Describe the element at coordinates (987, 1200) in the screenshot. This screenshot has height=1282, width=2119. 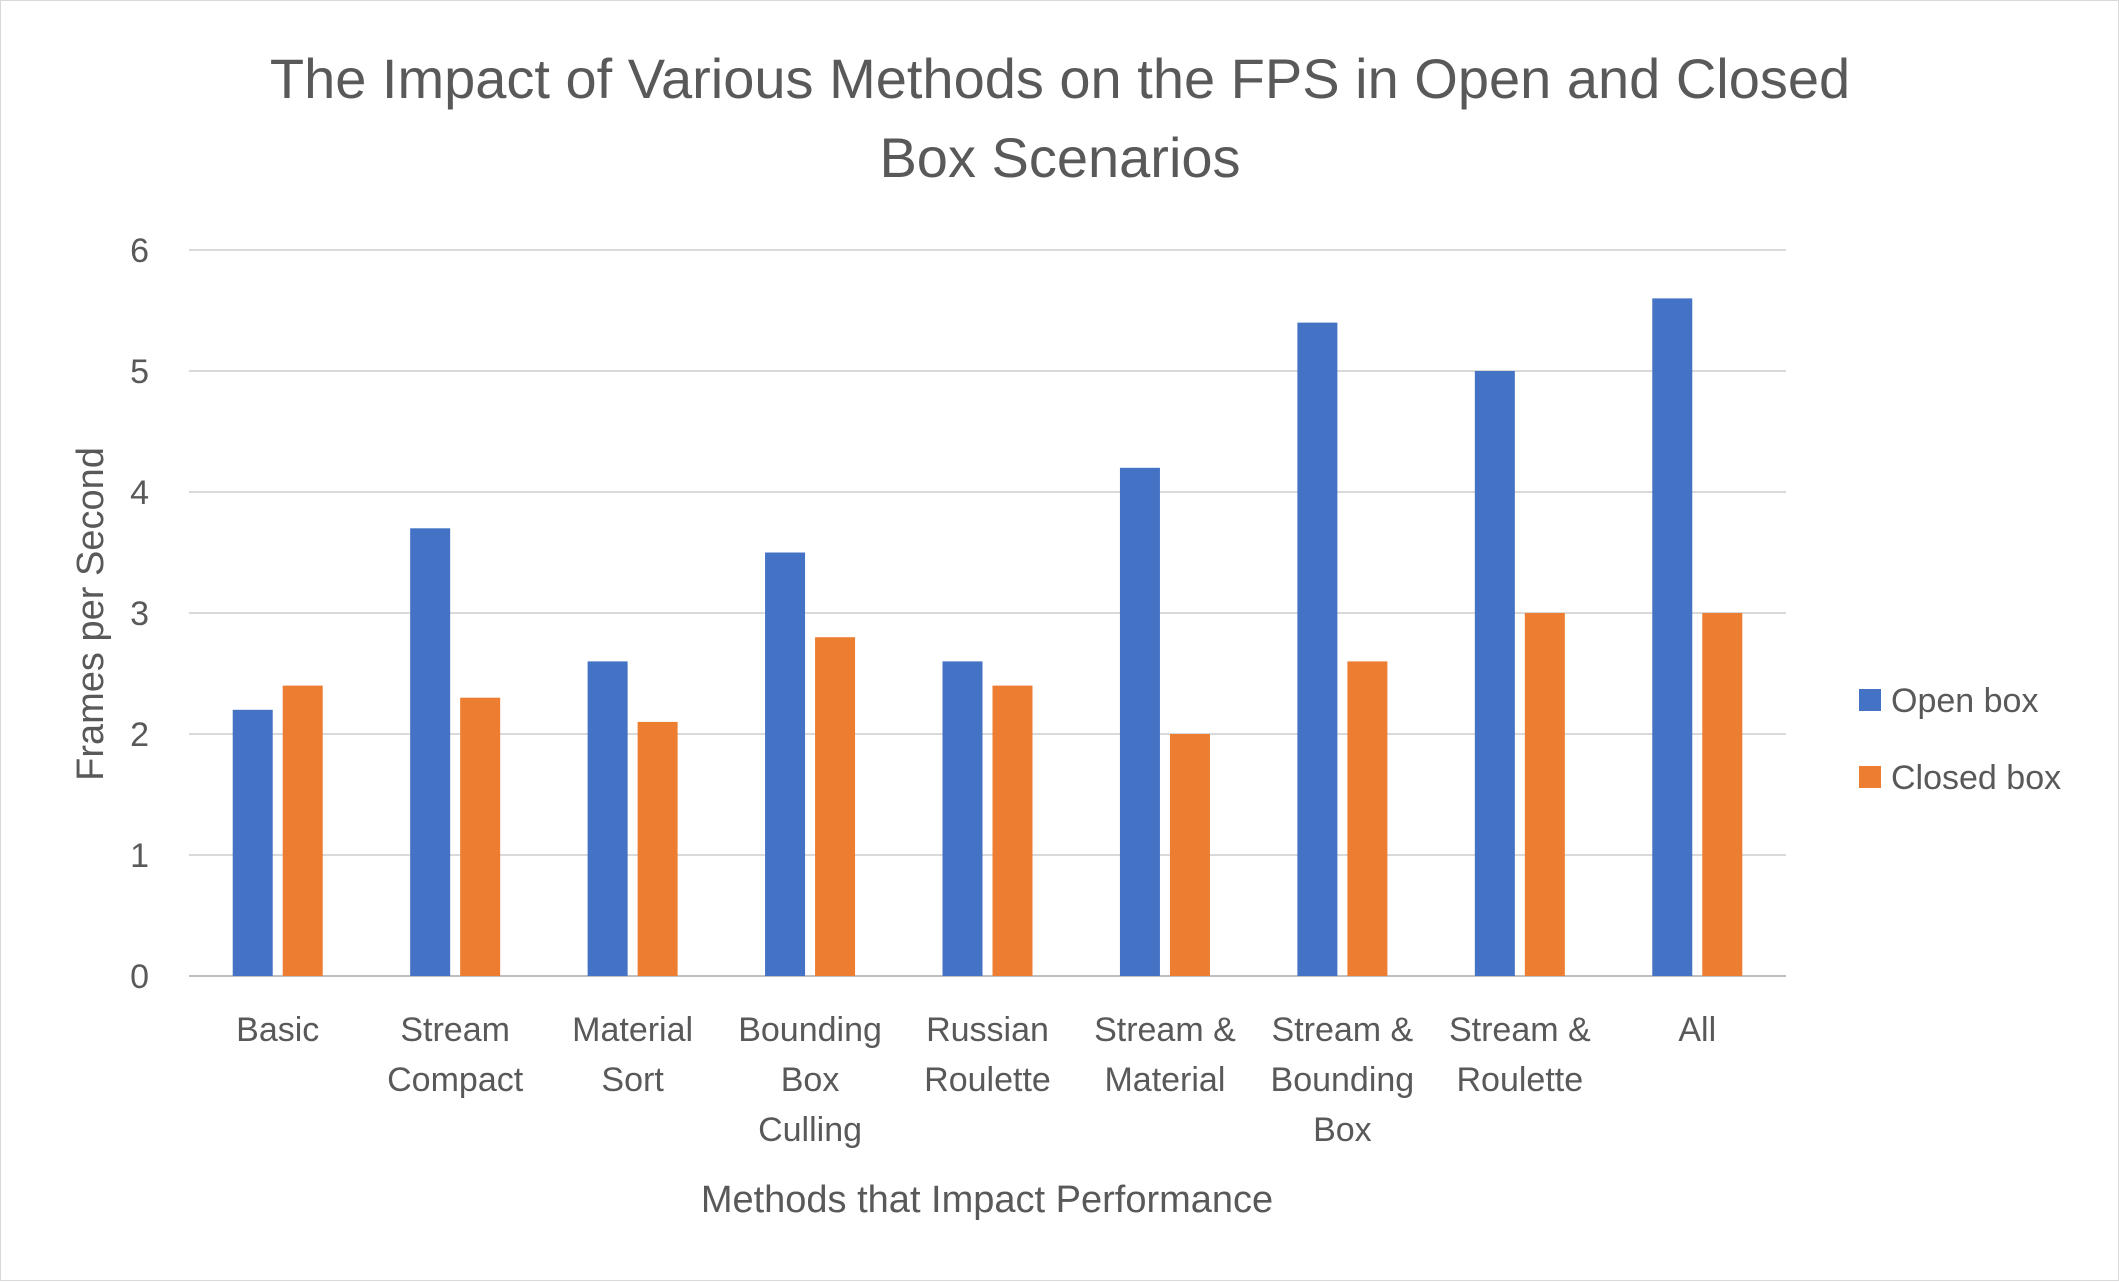
I see `x-axis-title: Methods that Impact Performance` at that location.